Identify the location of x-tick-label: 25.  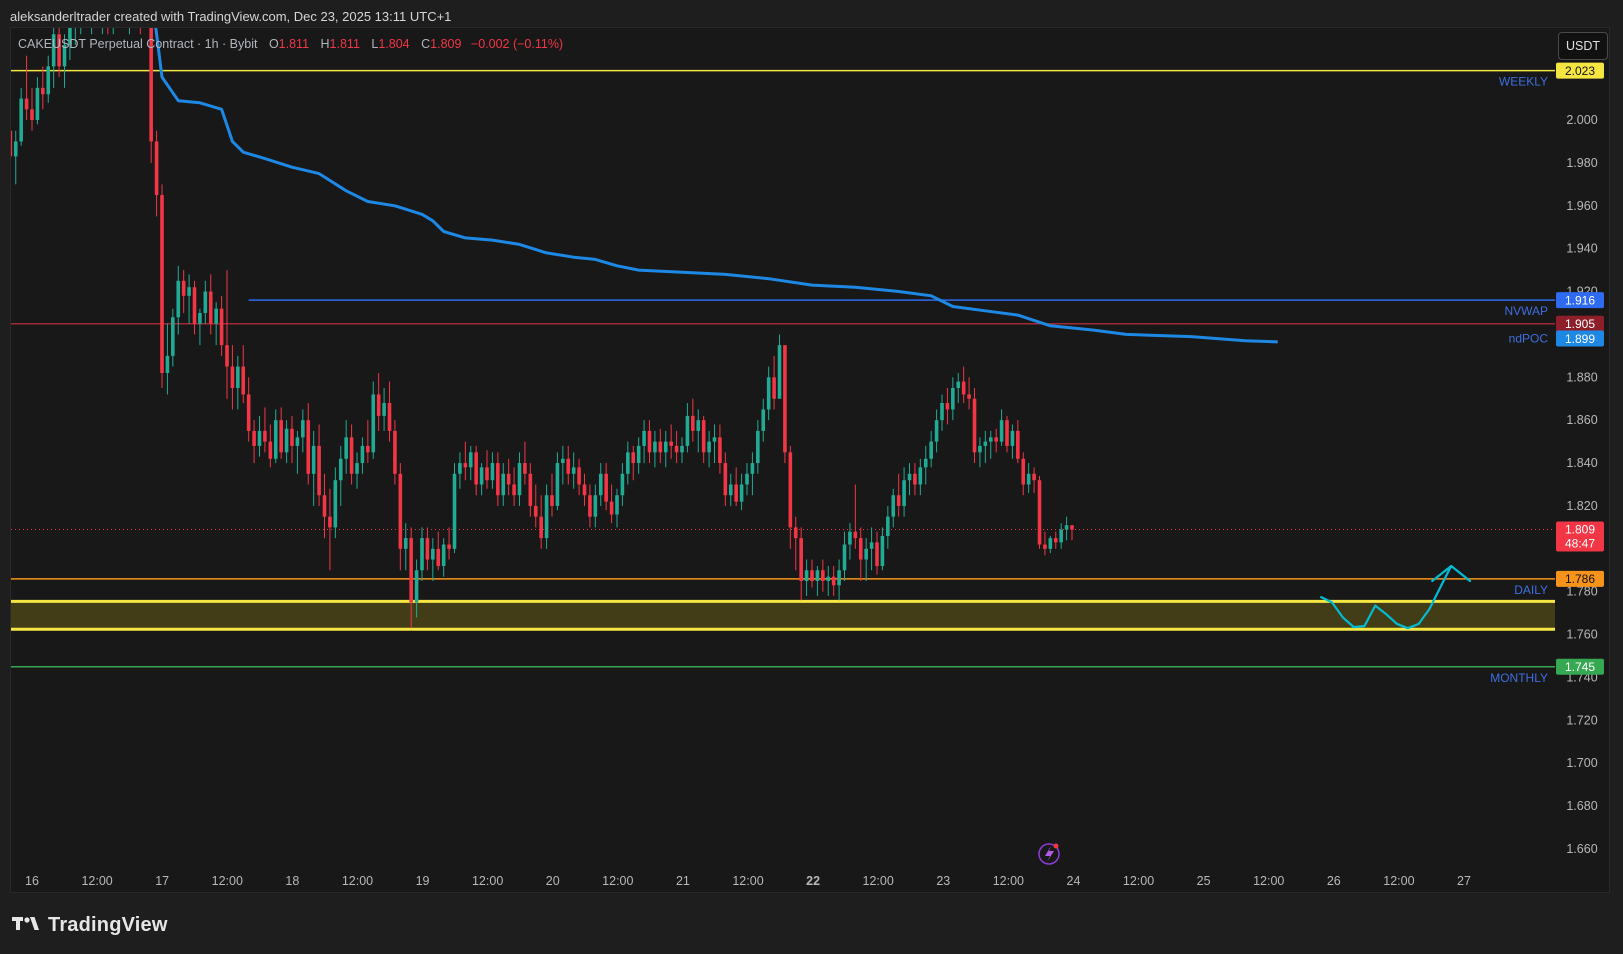
(1204, 881).